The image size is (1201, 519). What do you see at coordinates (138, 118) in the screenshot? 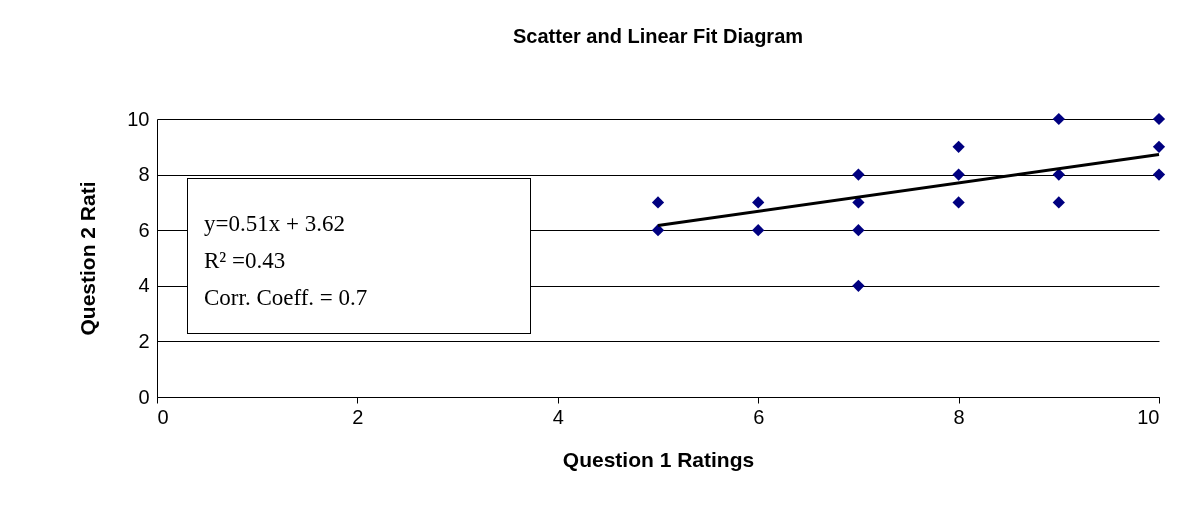
I see `y-tick-label: 10` at bounding box center [138, 118].